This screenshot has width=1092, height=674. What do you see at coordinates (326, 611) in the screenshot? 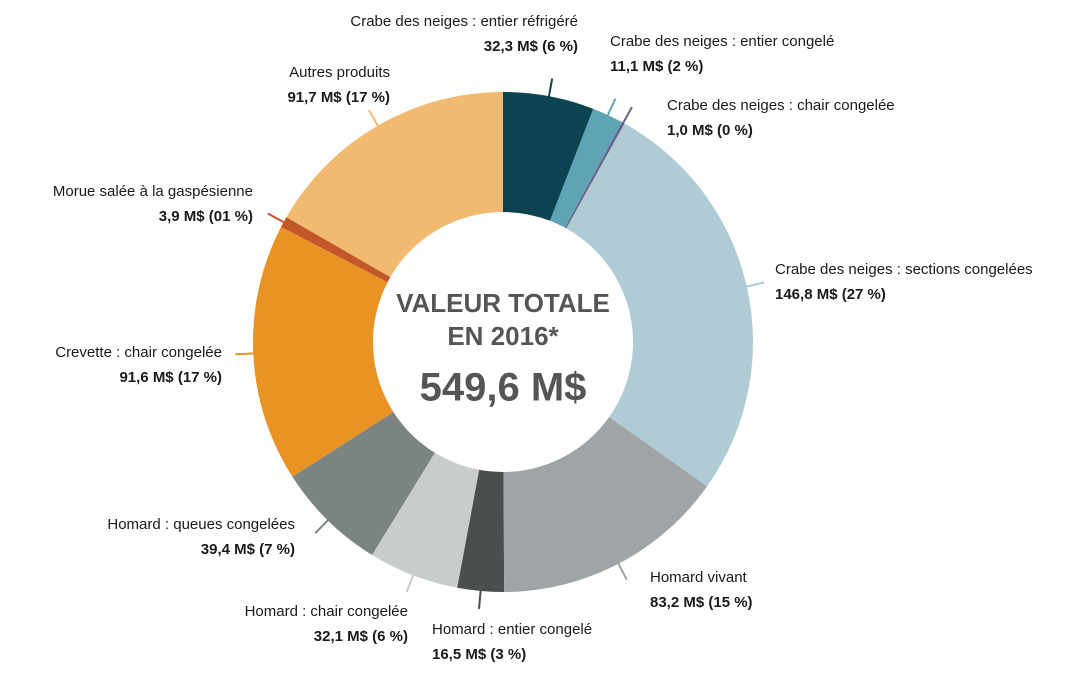
I see `slice-label: Homard : chair congelée` at bounding box center [326, 611].